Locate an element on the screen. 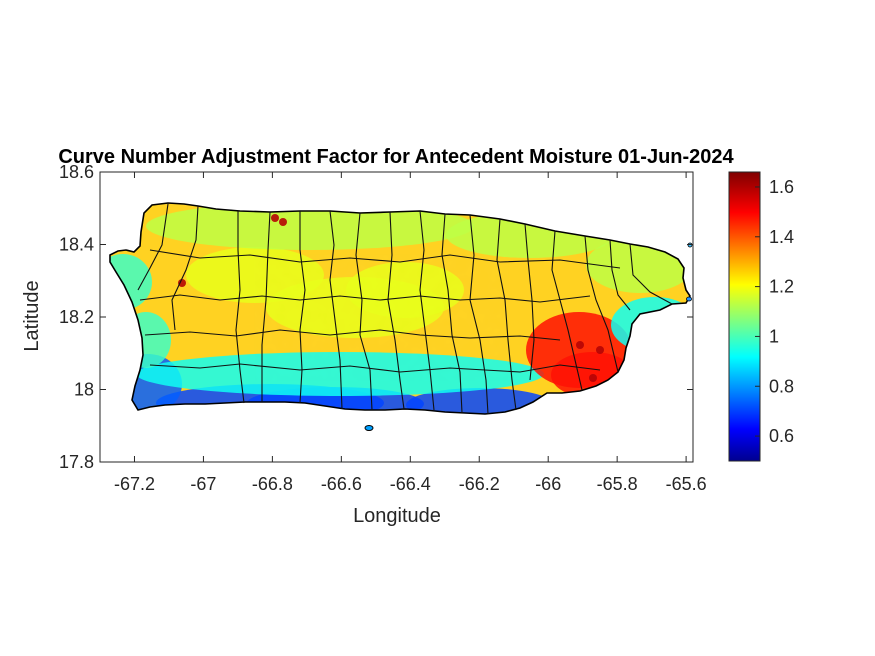  x-tick-label: -66 is located at coordinates (548, 484).